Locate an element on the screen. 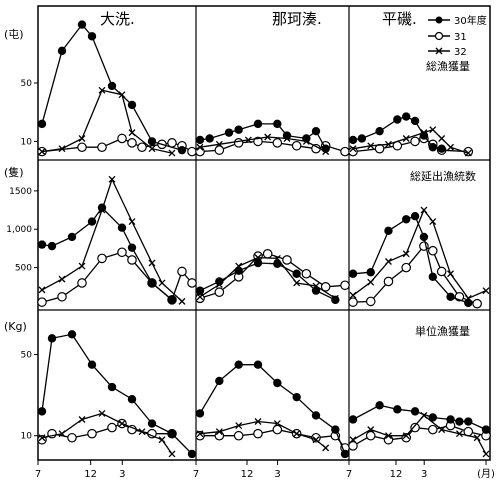  region-label: 那珂湊. is located at coordinates (297, 19).